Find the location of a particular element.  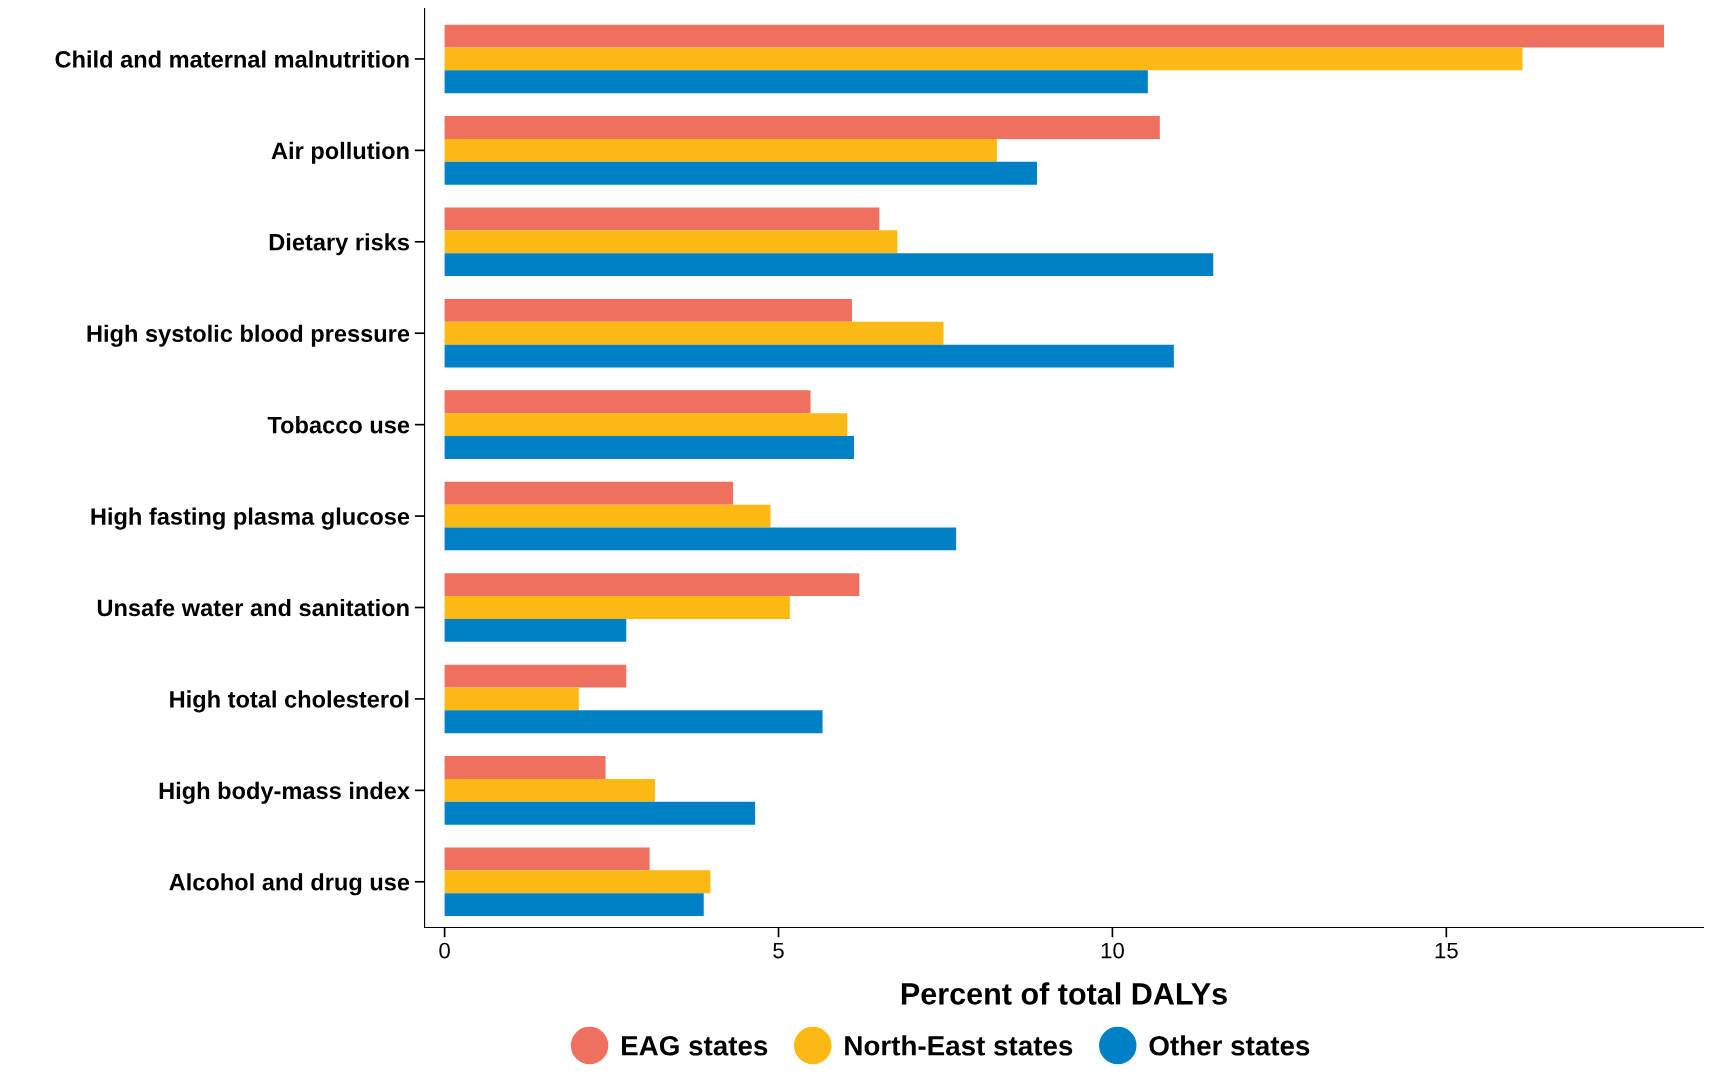

legend-label: North-East states is located at coordinates (959, 1045).